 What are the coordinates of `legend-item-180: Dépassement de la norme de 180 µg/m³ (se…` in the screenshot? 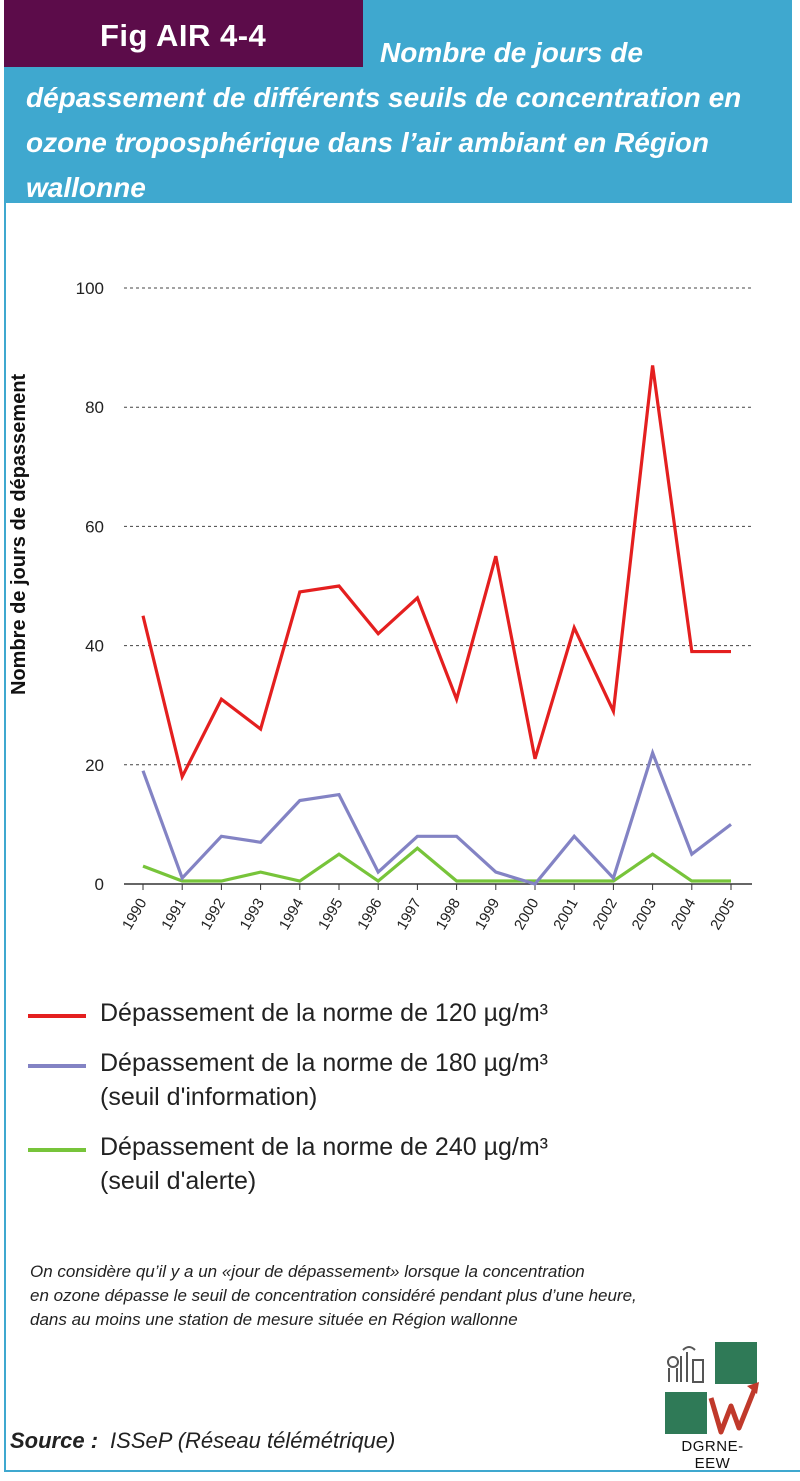 It's located at (368, 1080).